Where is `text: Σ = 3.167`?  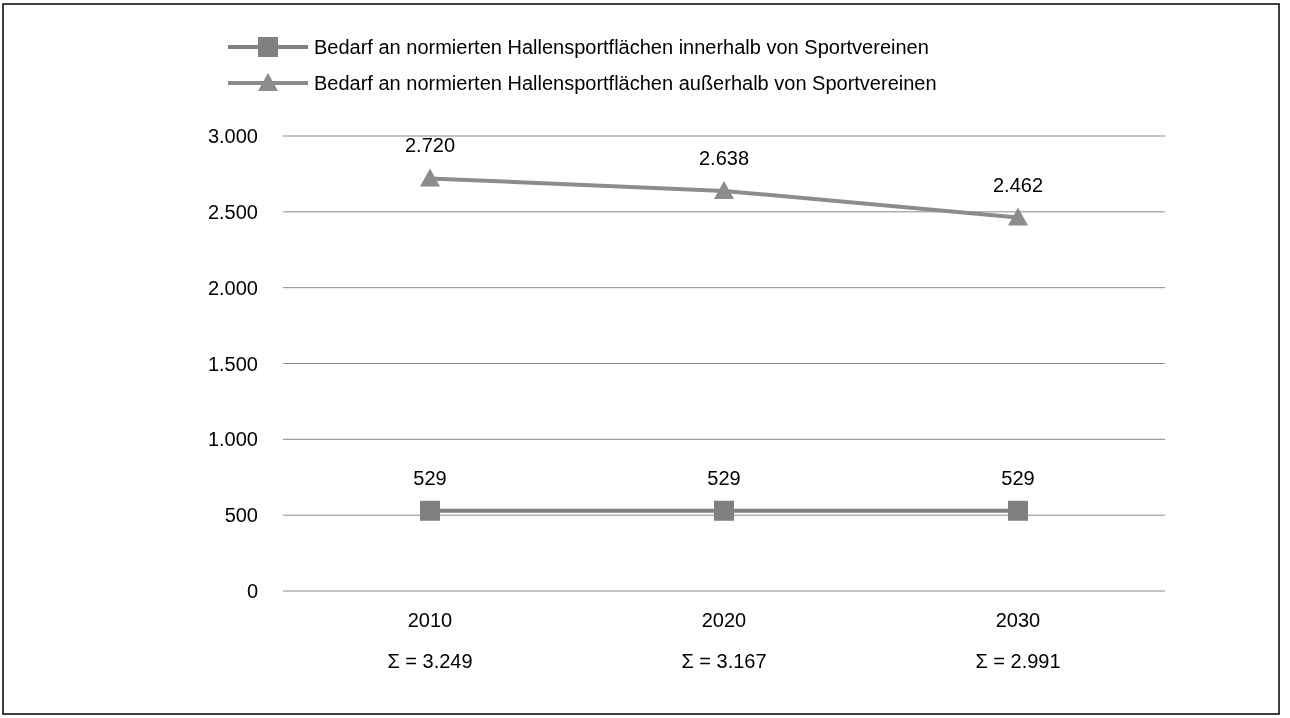
text: Σ = 3.167 is located at coordinates (724, 661).